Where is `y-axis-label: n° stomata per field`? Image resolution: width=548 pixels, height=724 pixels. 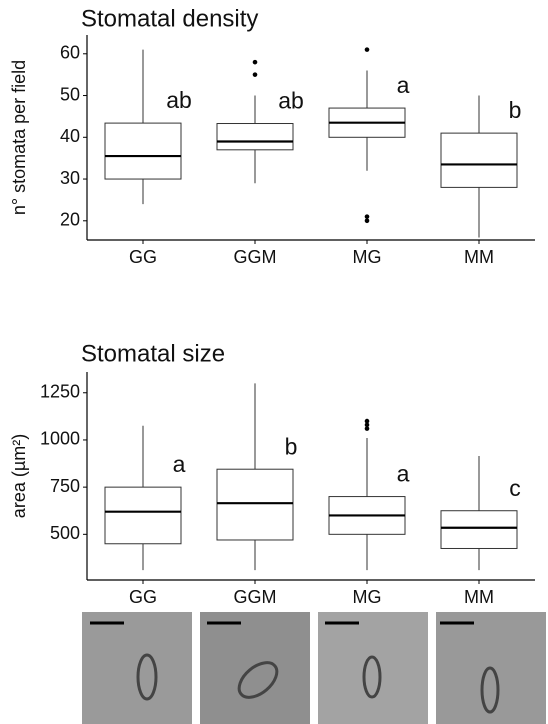
y-axis-label: n° stomata per field is located at coordinates (19, 137).